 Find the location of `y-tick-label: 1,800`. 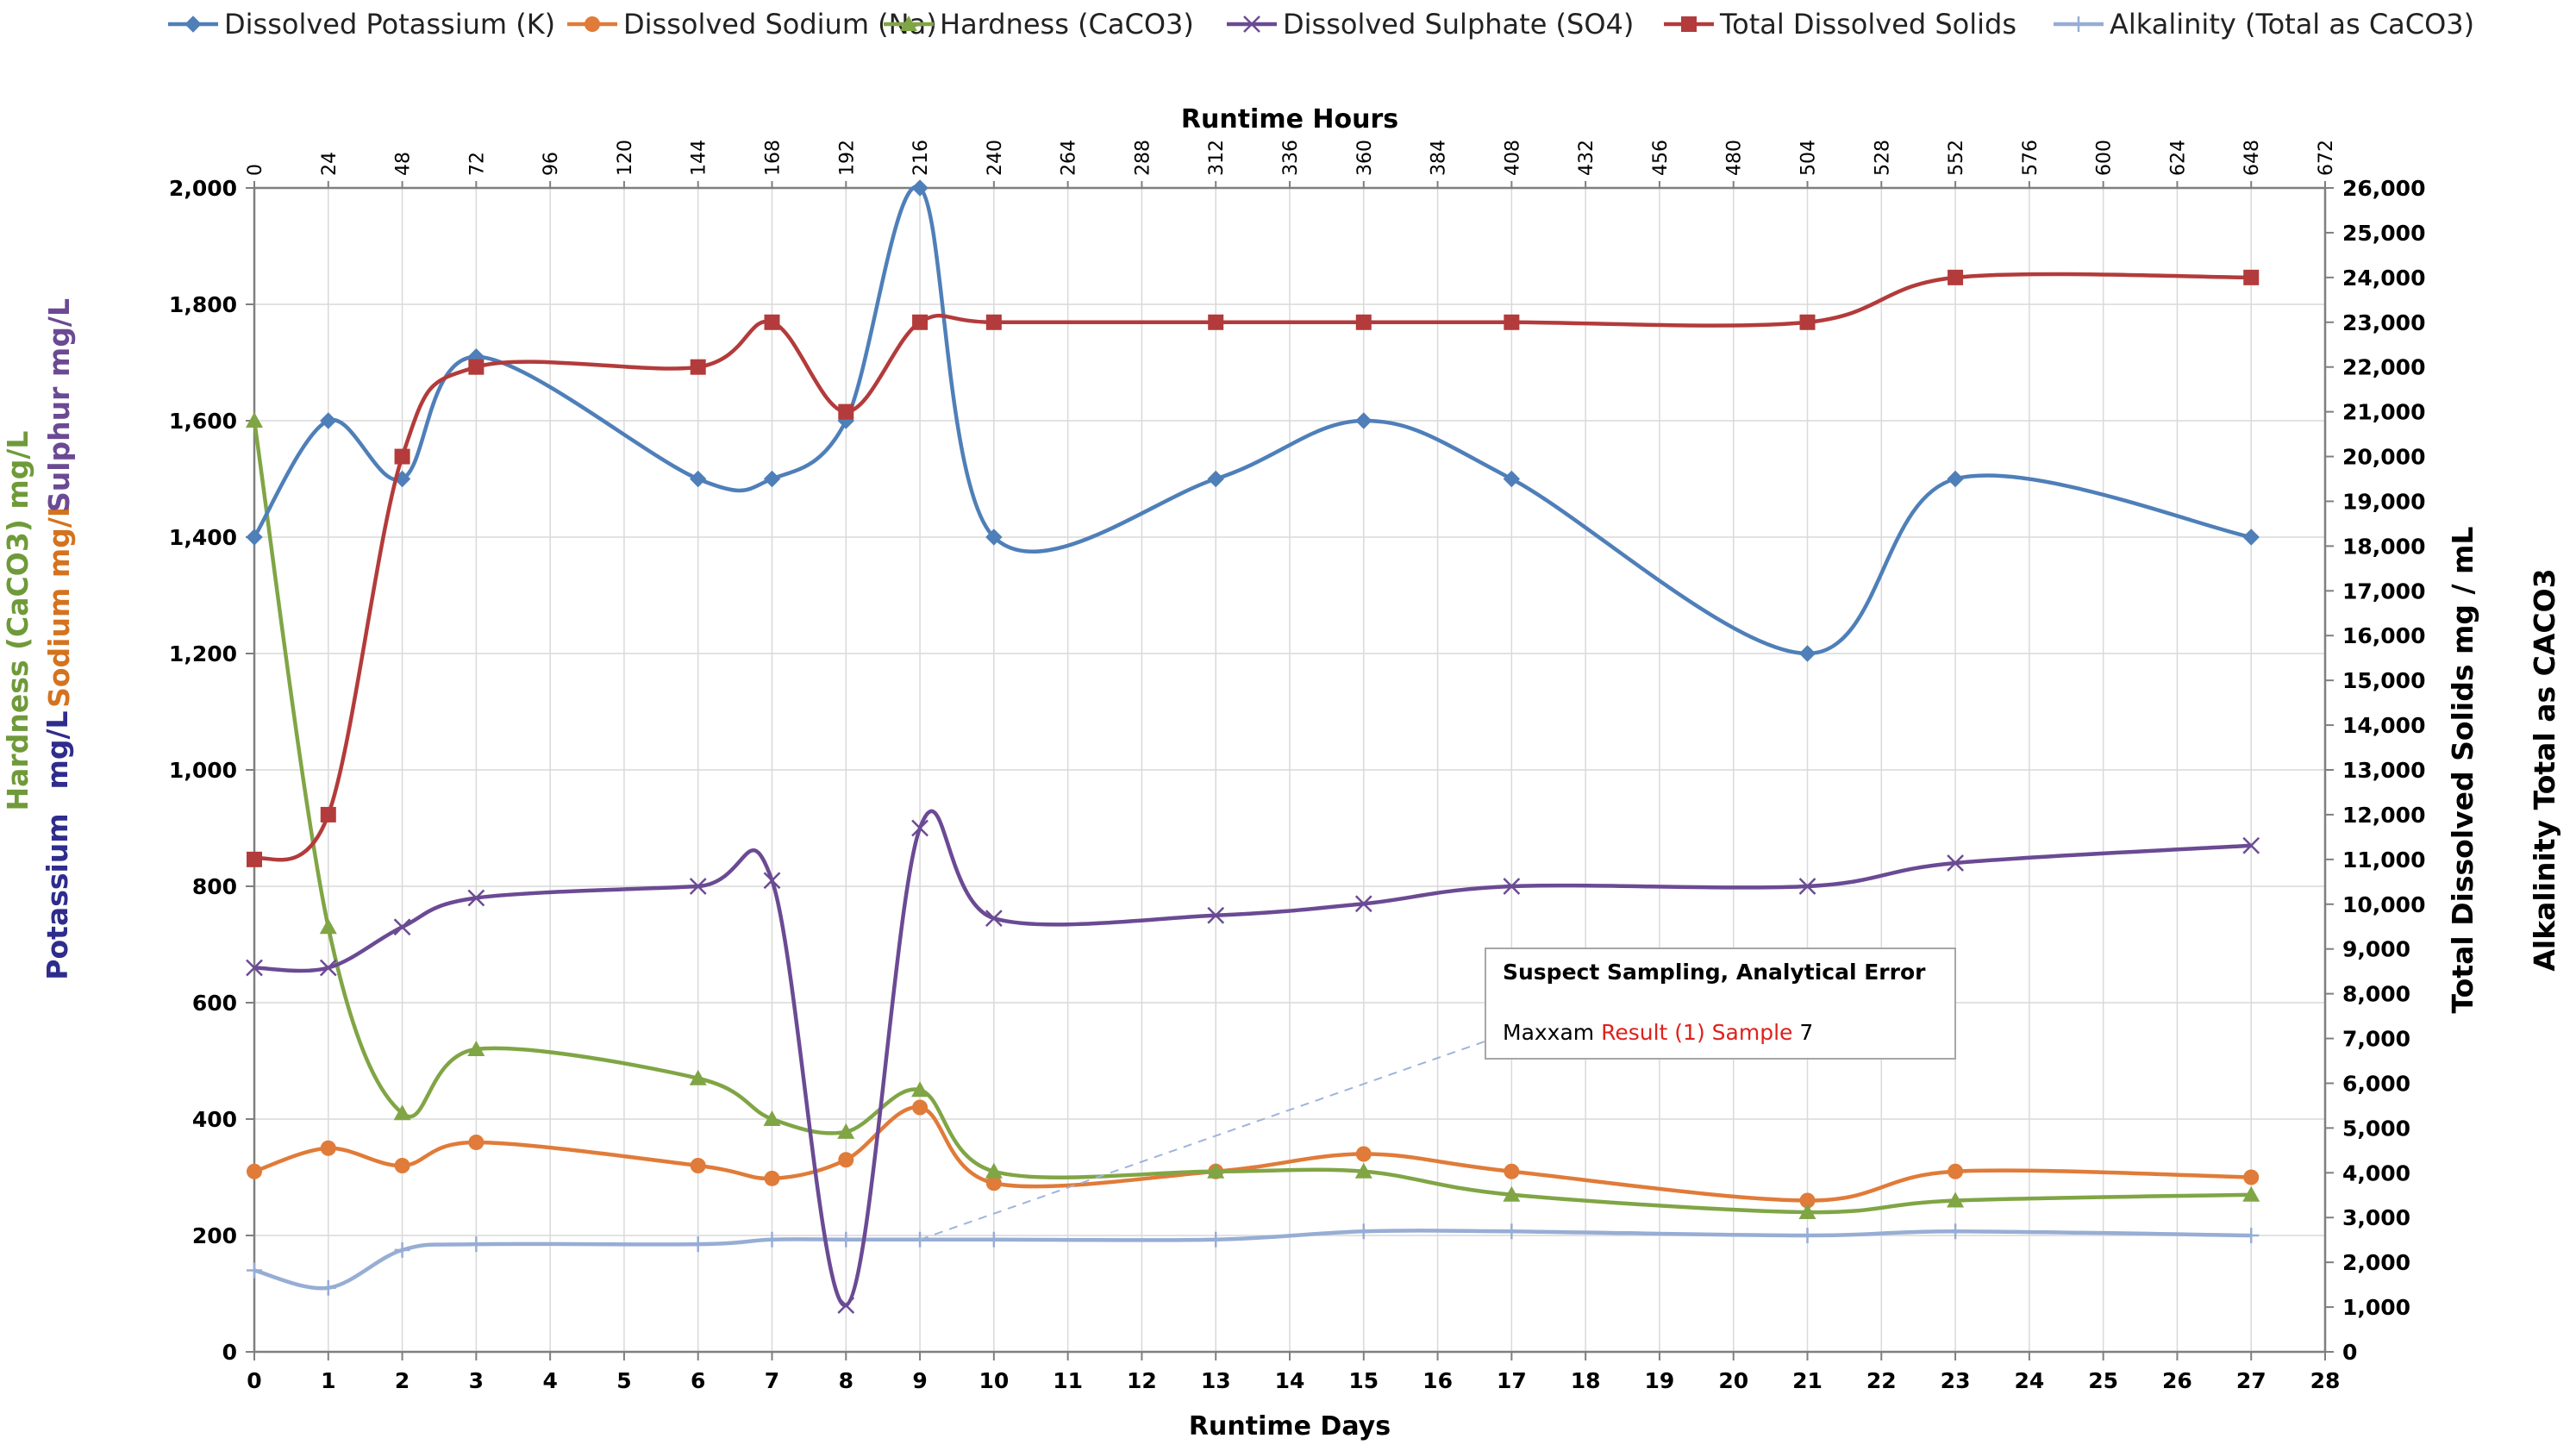

y-tick-label: 1,800 is located at coordinates (203, 304).